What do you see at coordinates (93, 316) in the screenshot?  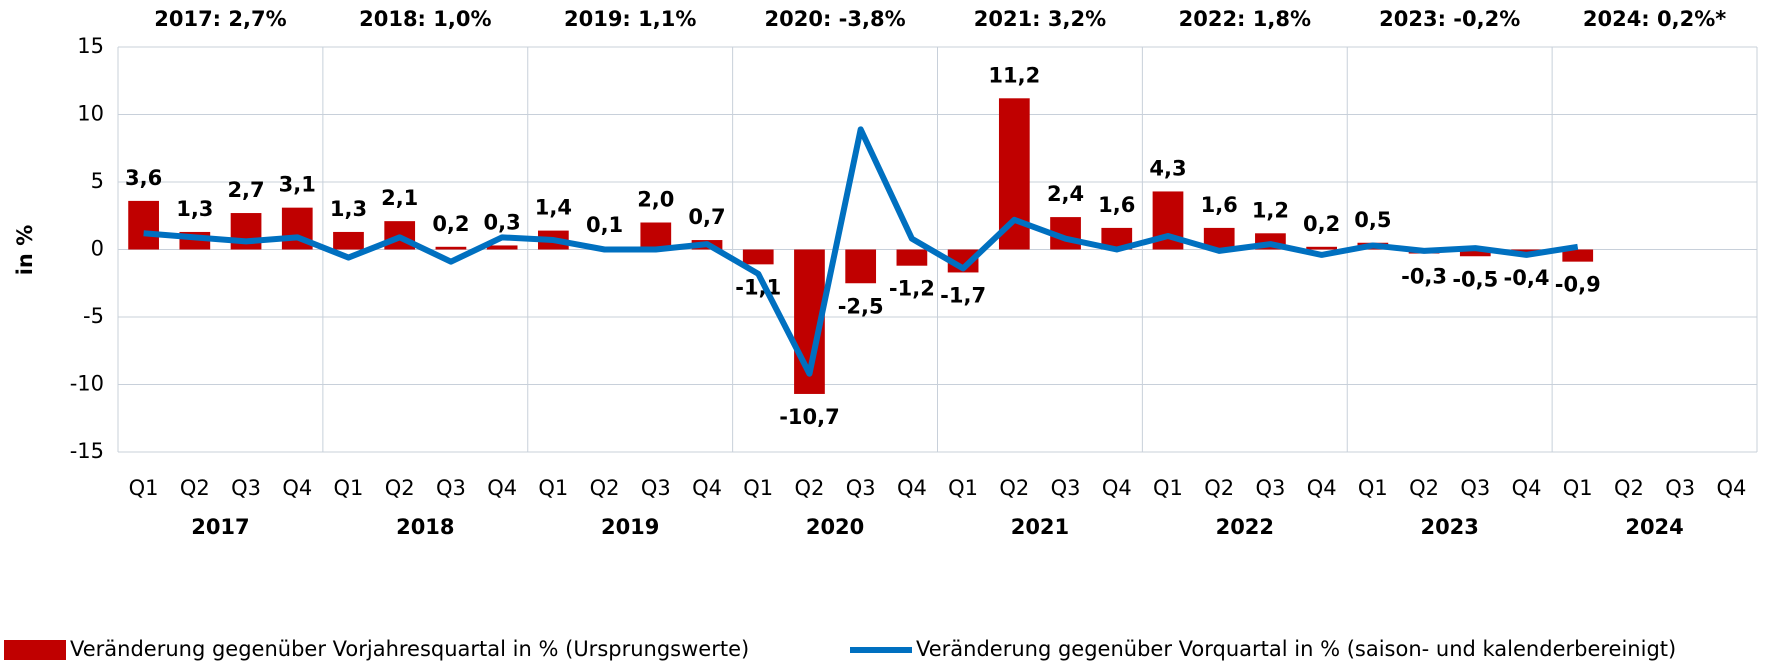 I see `y-tick-label: -5` at bounding box center [93, 316].